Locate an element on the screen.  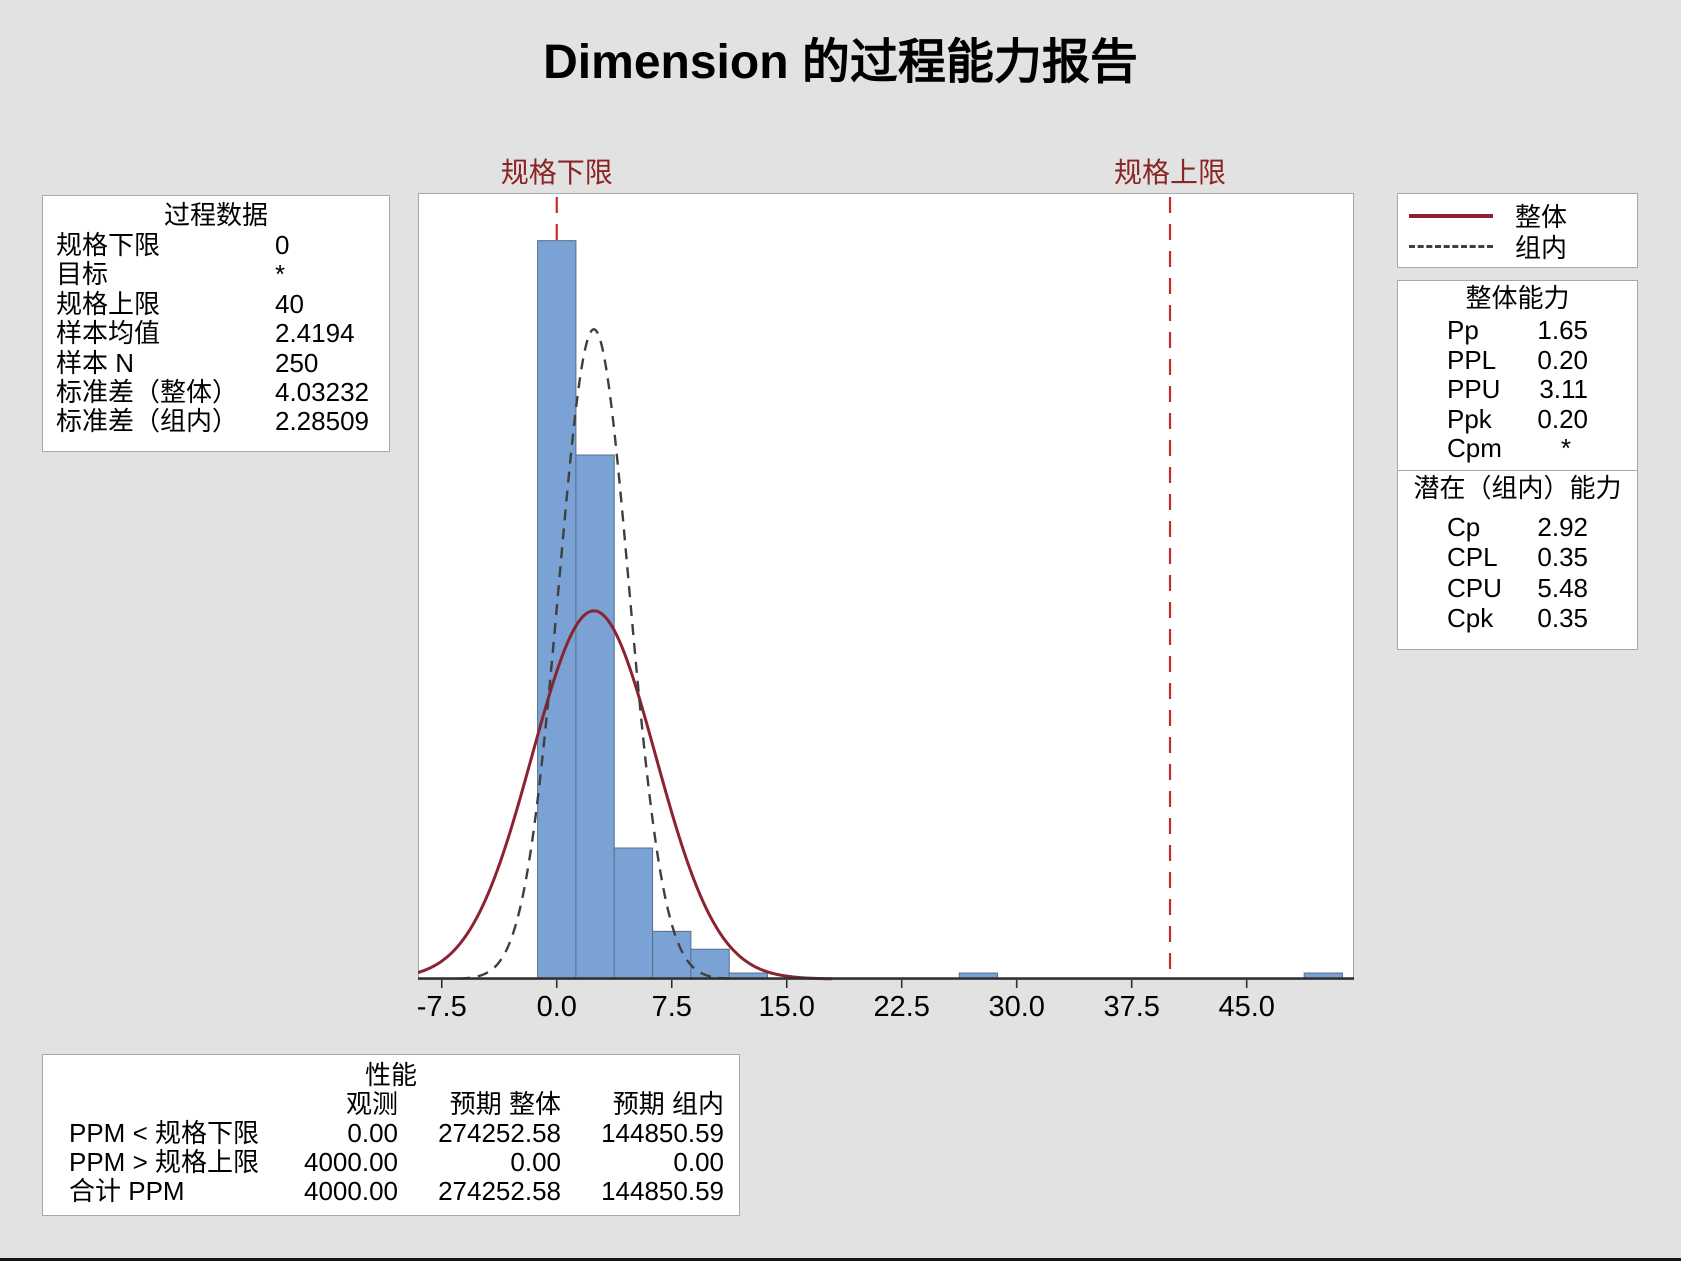
process-data-value: 250 is located at coordinates (297, 362).